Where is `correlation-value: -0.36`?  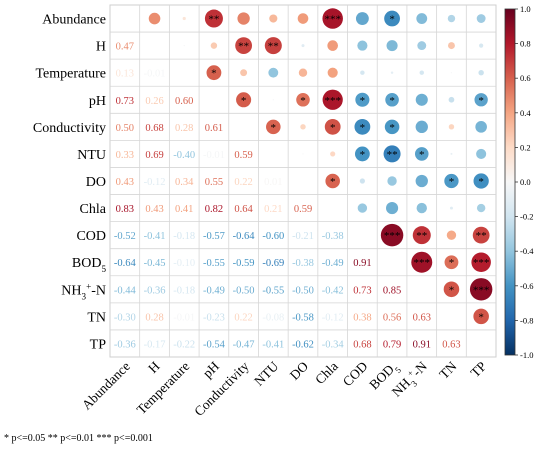 correlation-value: -0.36 is located at coordinates (125, 344).